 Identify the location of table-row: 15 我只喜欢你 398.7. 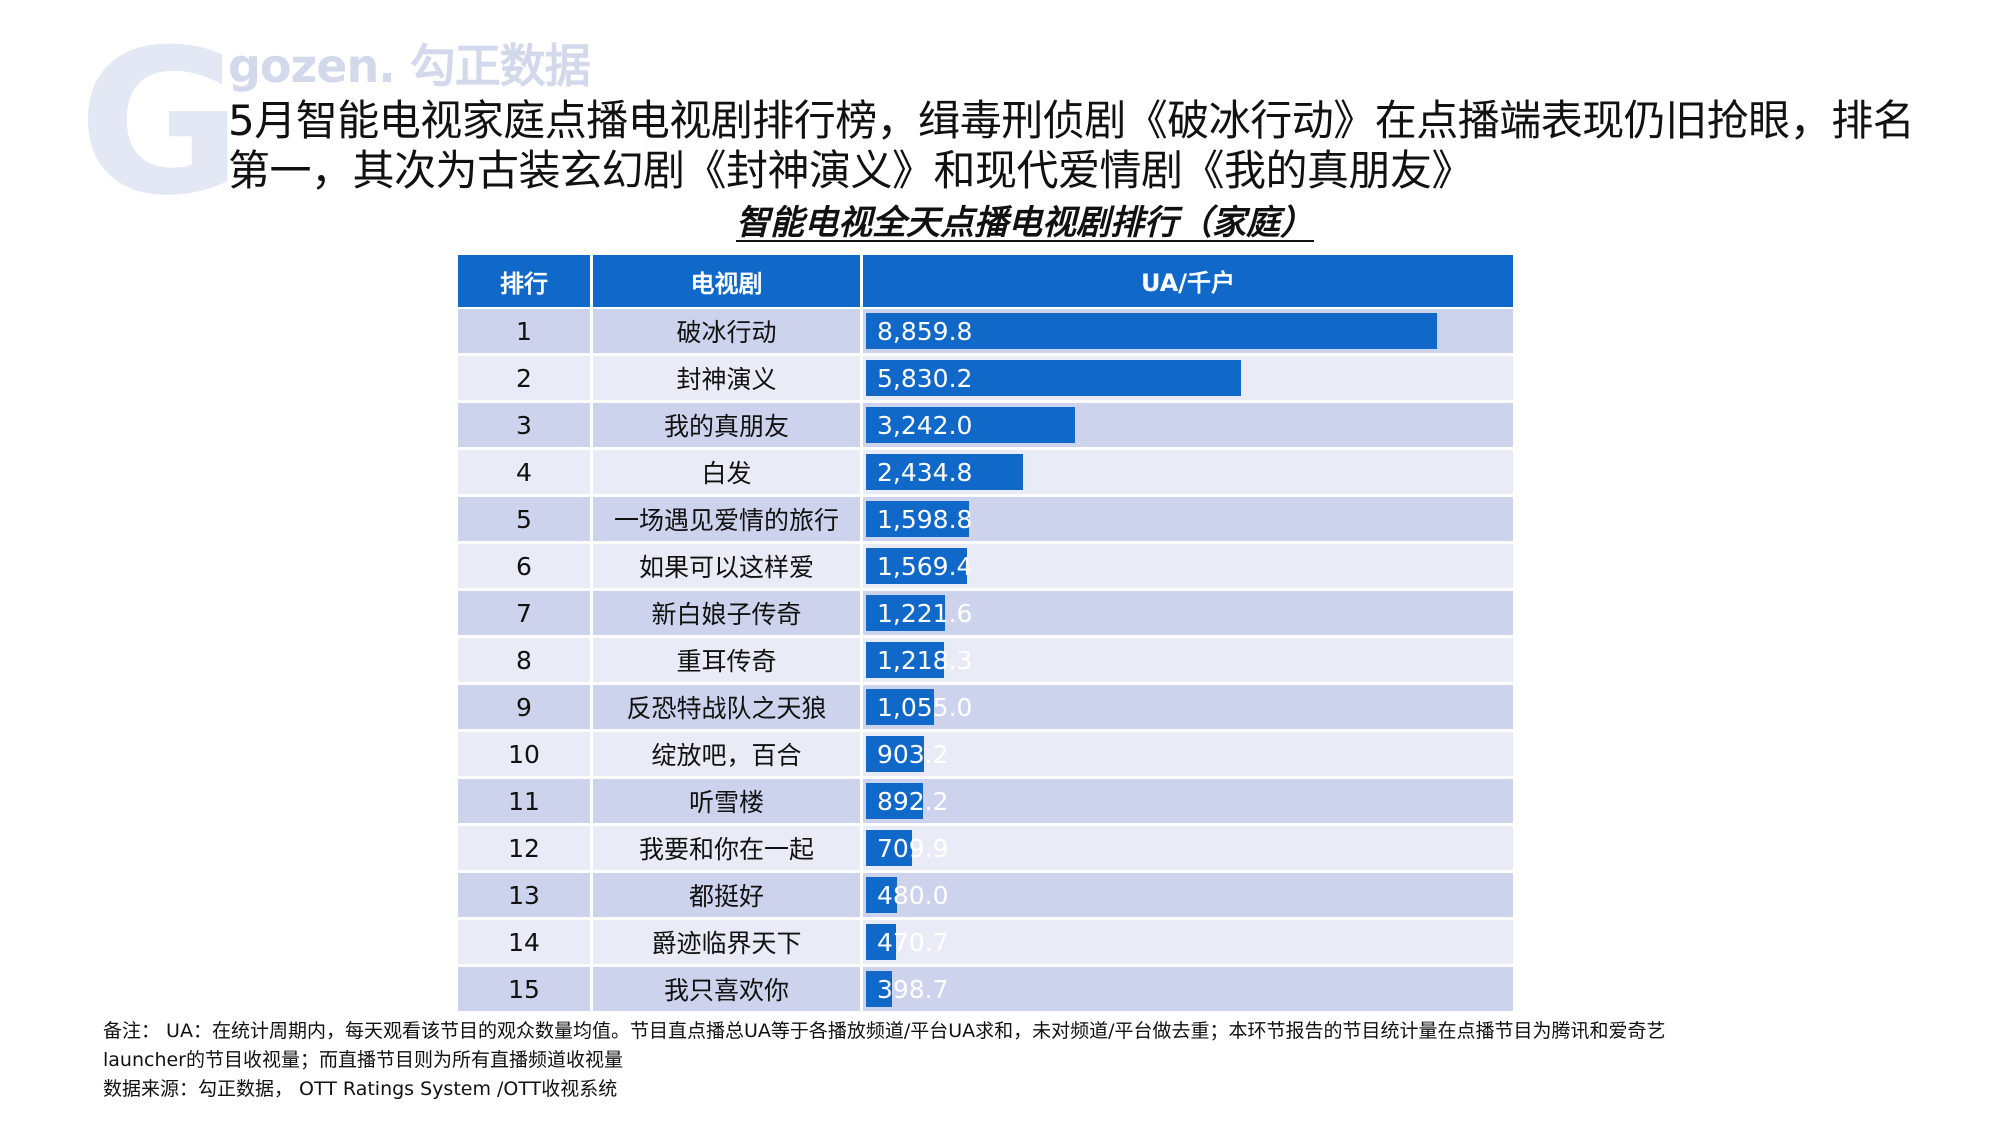
(985, 989).